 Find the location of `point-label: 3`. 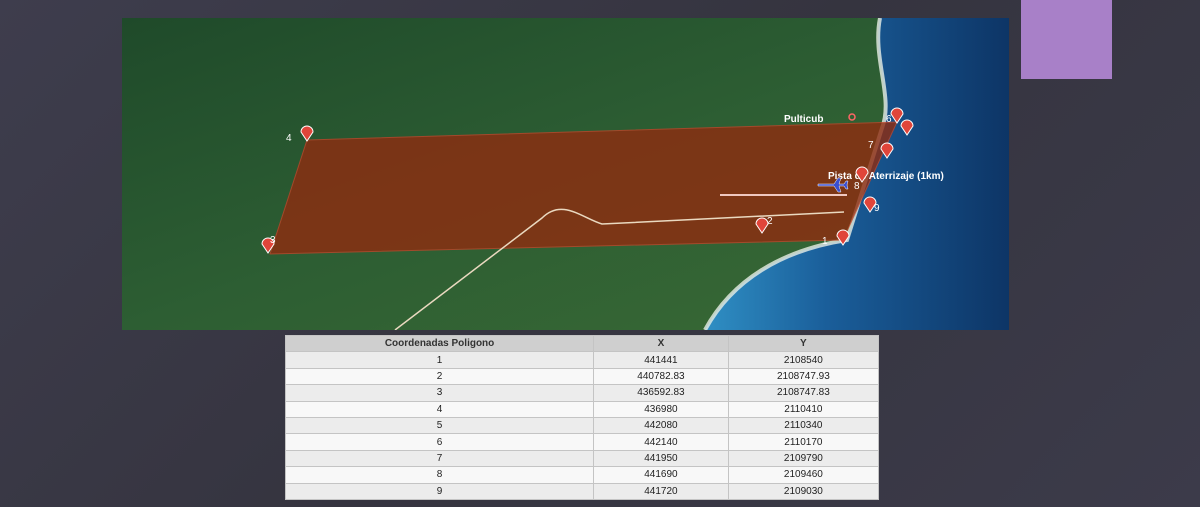

point-label: 3 is located at coordinates (273, 240).